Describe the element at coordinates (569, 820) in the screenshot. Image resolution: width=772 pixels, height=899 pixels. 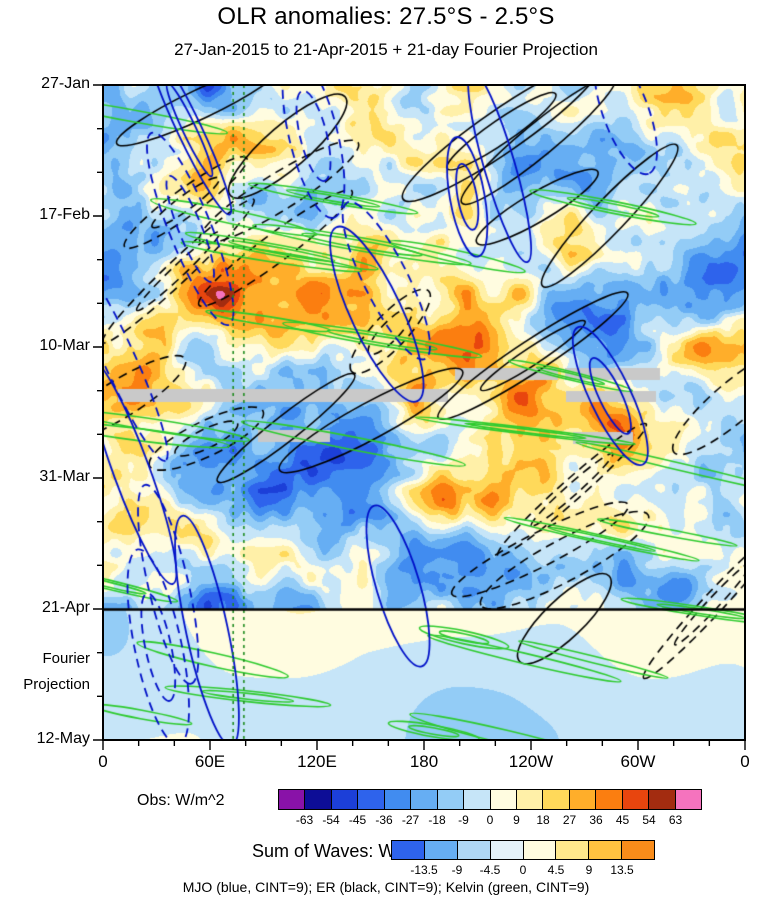
I see `colorbar-tick-label: 27` at that location.